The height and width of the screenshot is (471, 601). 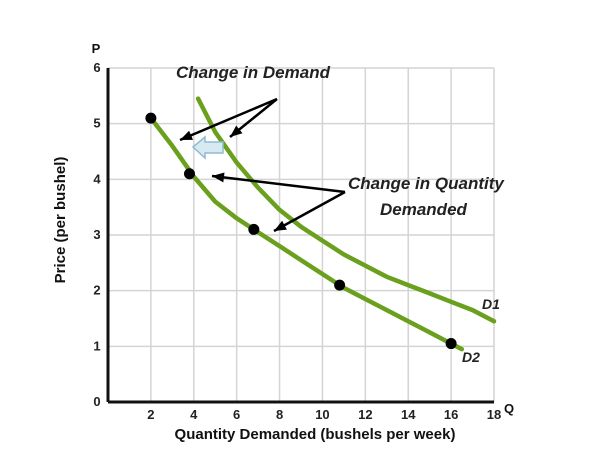 I want to click on annotation-change-in-qd-line2: Demanded, so click(x=424, y=209).